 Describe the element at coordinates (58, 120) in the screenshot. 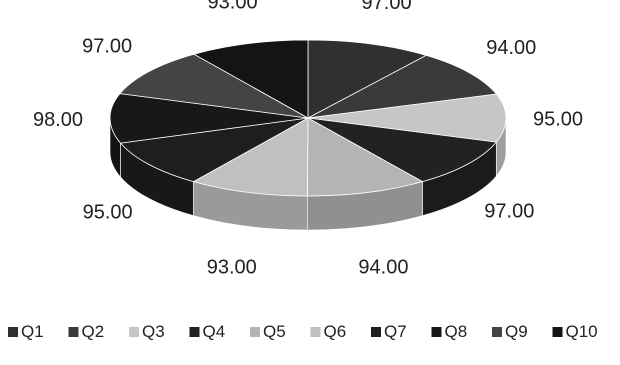

I see `data-label-q8: 98.00` at that location.